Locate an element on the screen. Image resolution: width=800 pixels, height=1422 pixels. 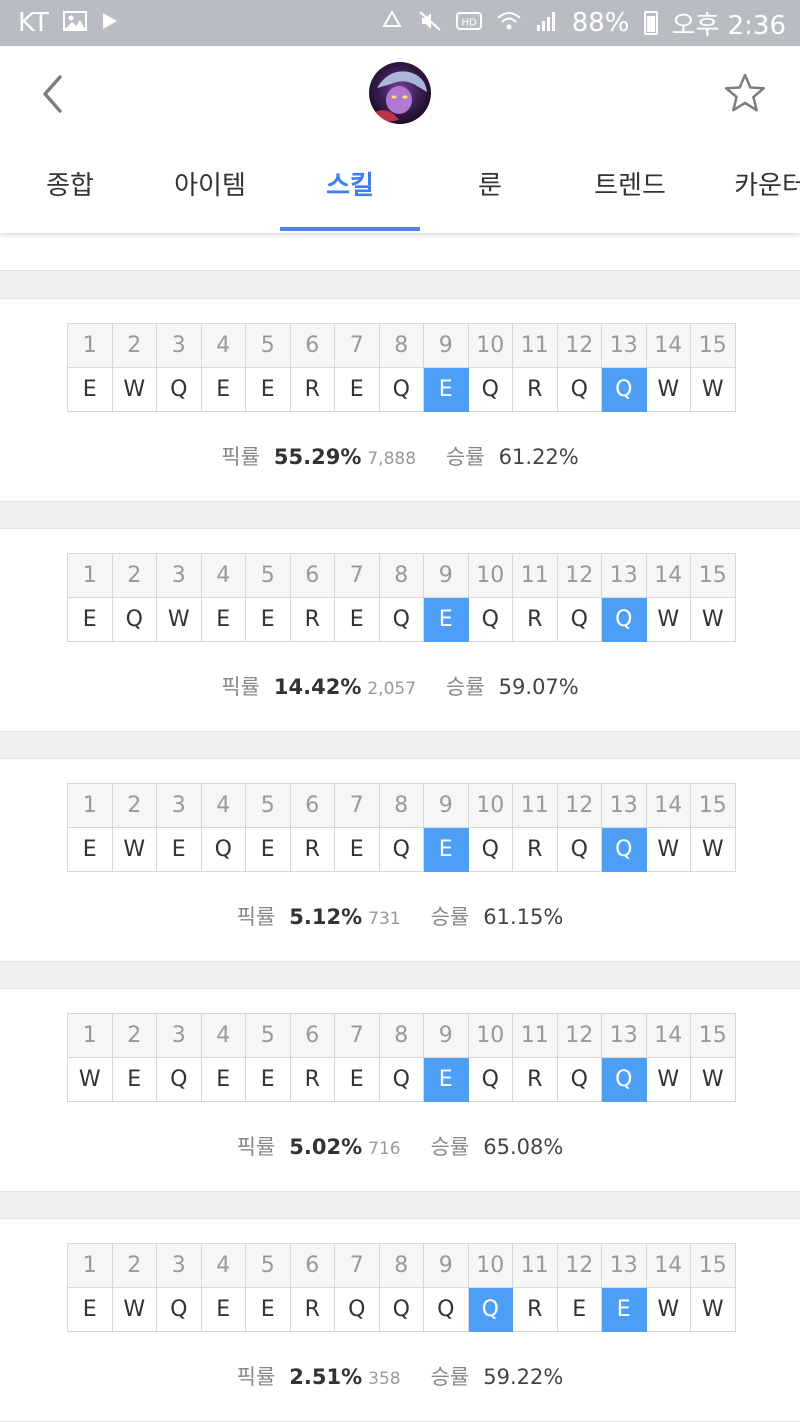
champion-avatar is located at coordinates (400, 93).